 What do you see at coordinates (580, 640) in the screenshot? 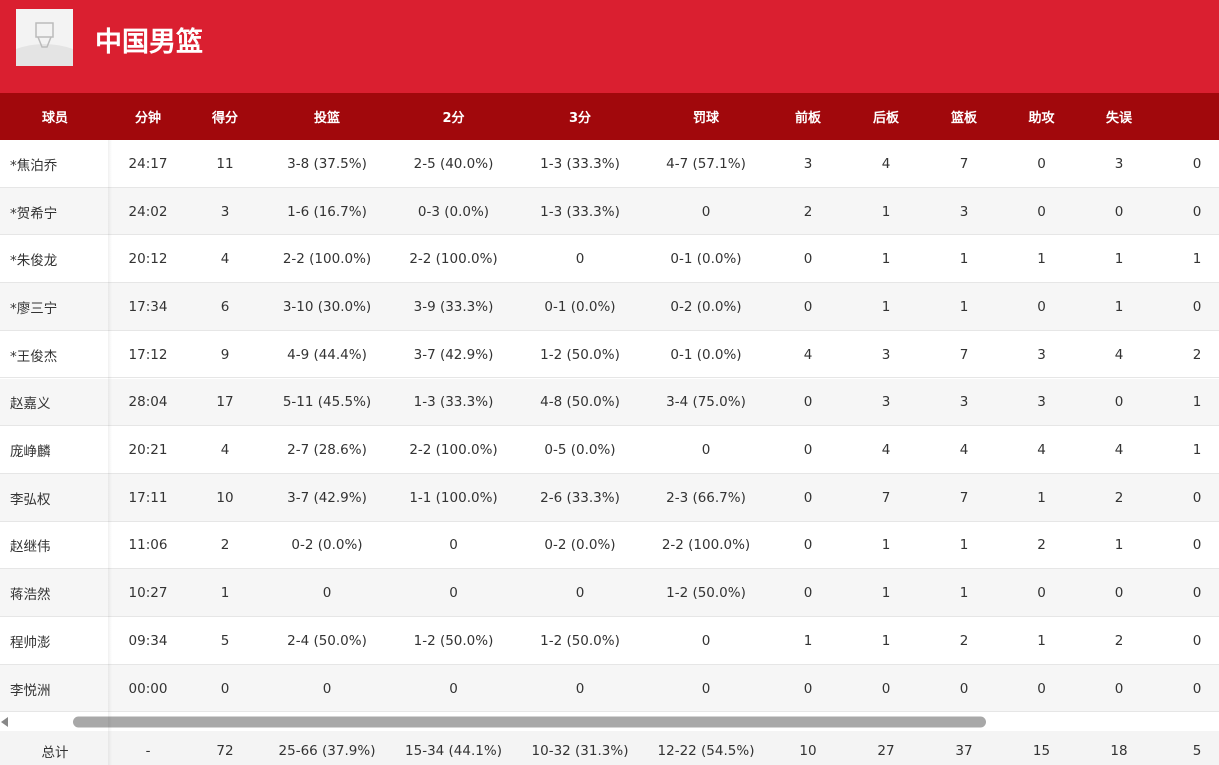
I see `stat-cell: 1-2 (50.0%)` at bounding box center [580, 640].